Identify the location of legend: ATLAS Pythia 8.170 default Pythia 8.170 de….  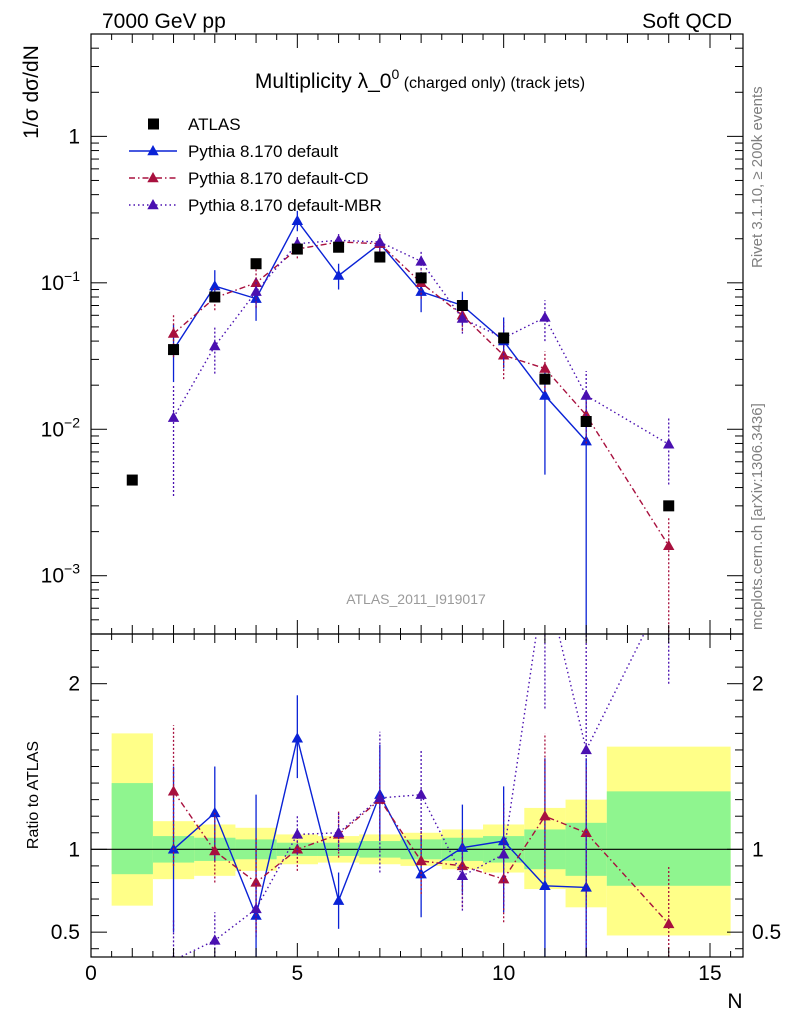
(255, 165).